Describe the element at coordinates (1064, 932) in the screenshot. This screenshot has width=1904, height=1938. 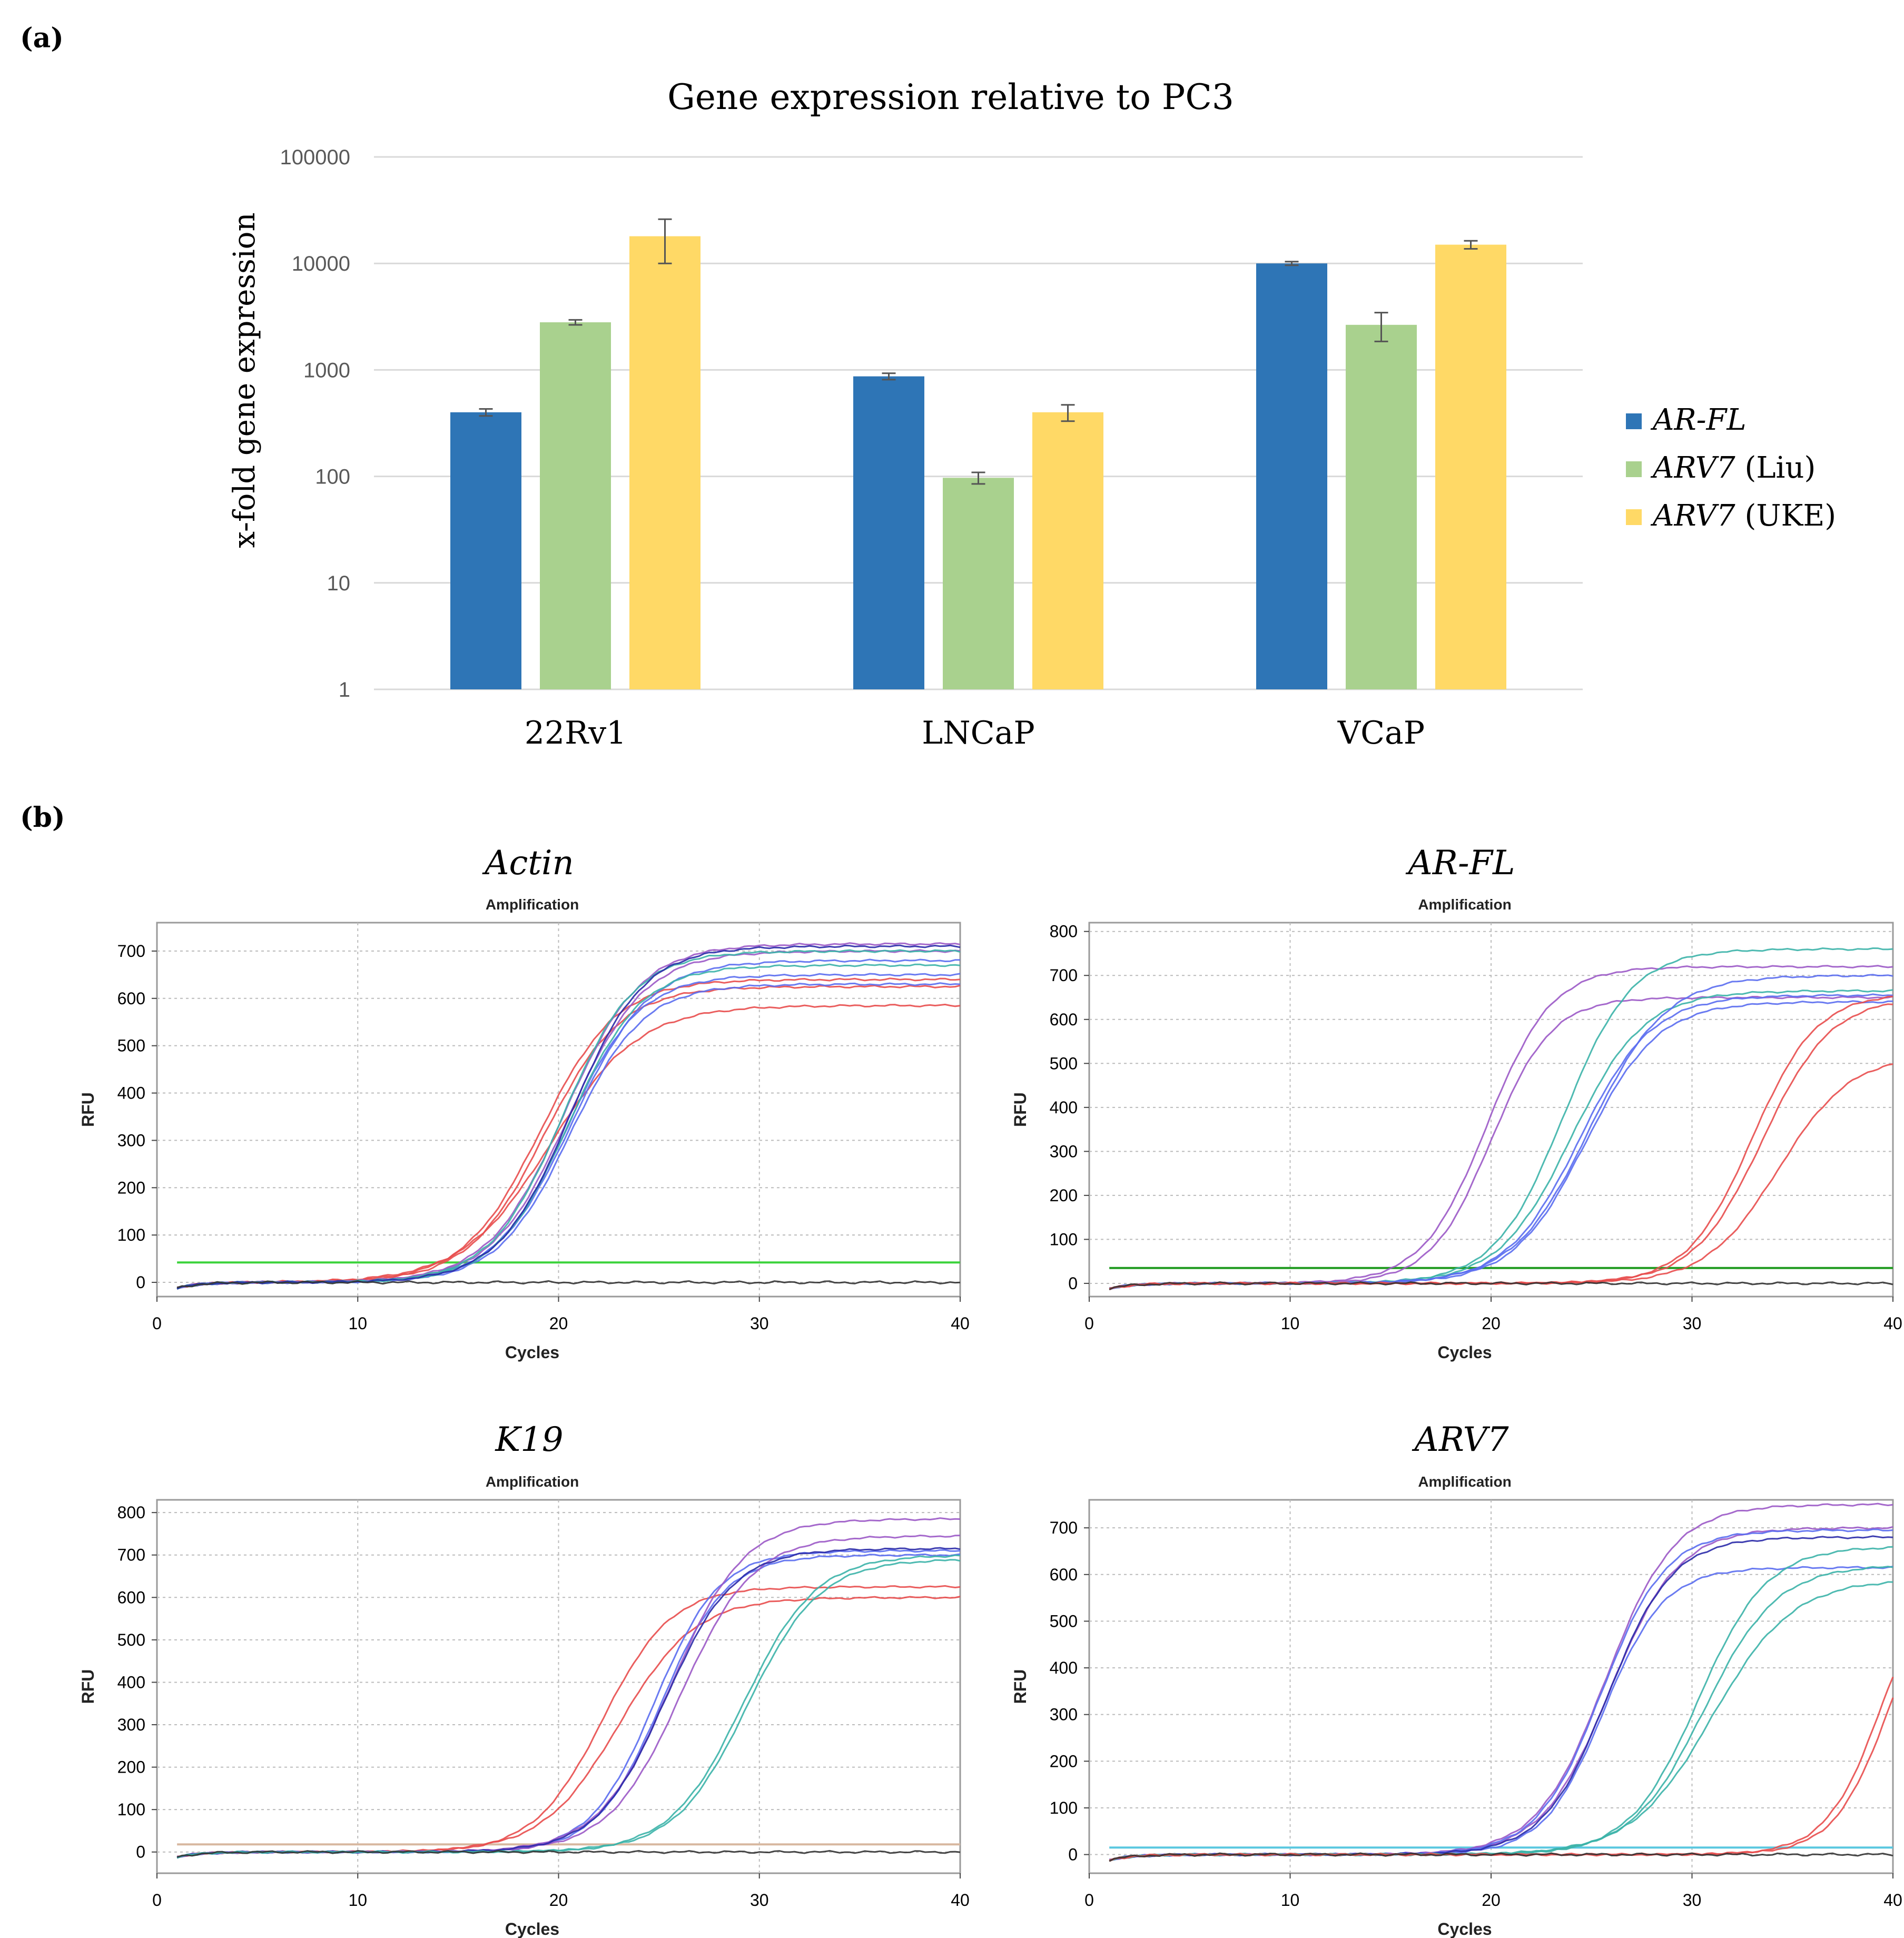
I see `y-tick-label: 800` at that location.